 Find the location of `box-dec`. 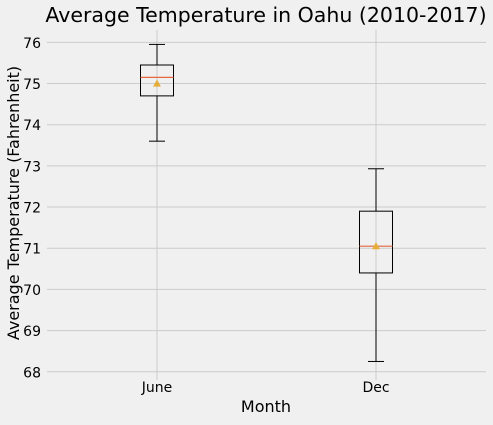

box-dec is located at coordinates (376, 265).